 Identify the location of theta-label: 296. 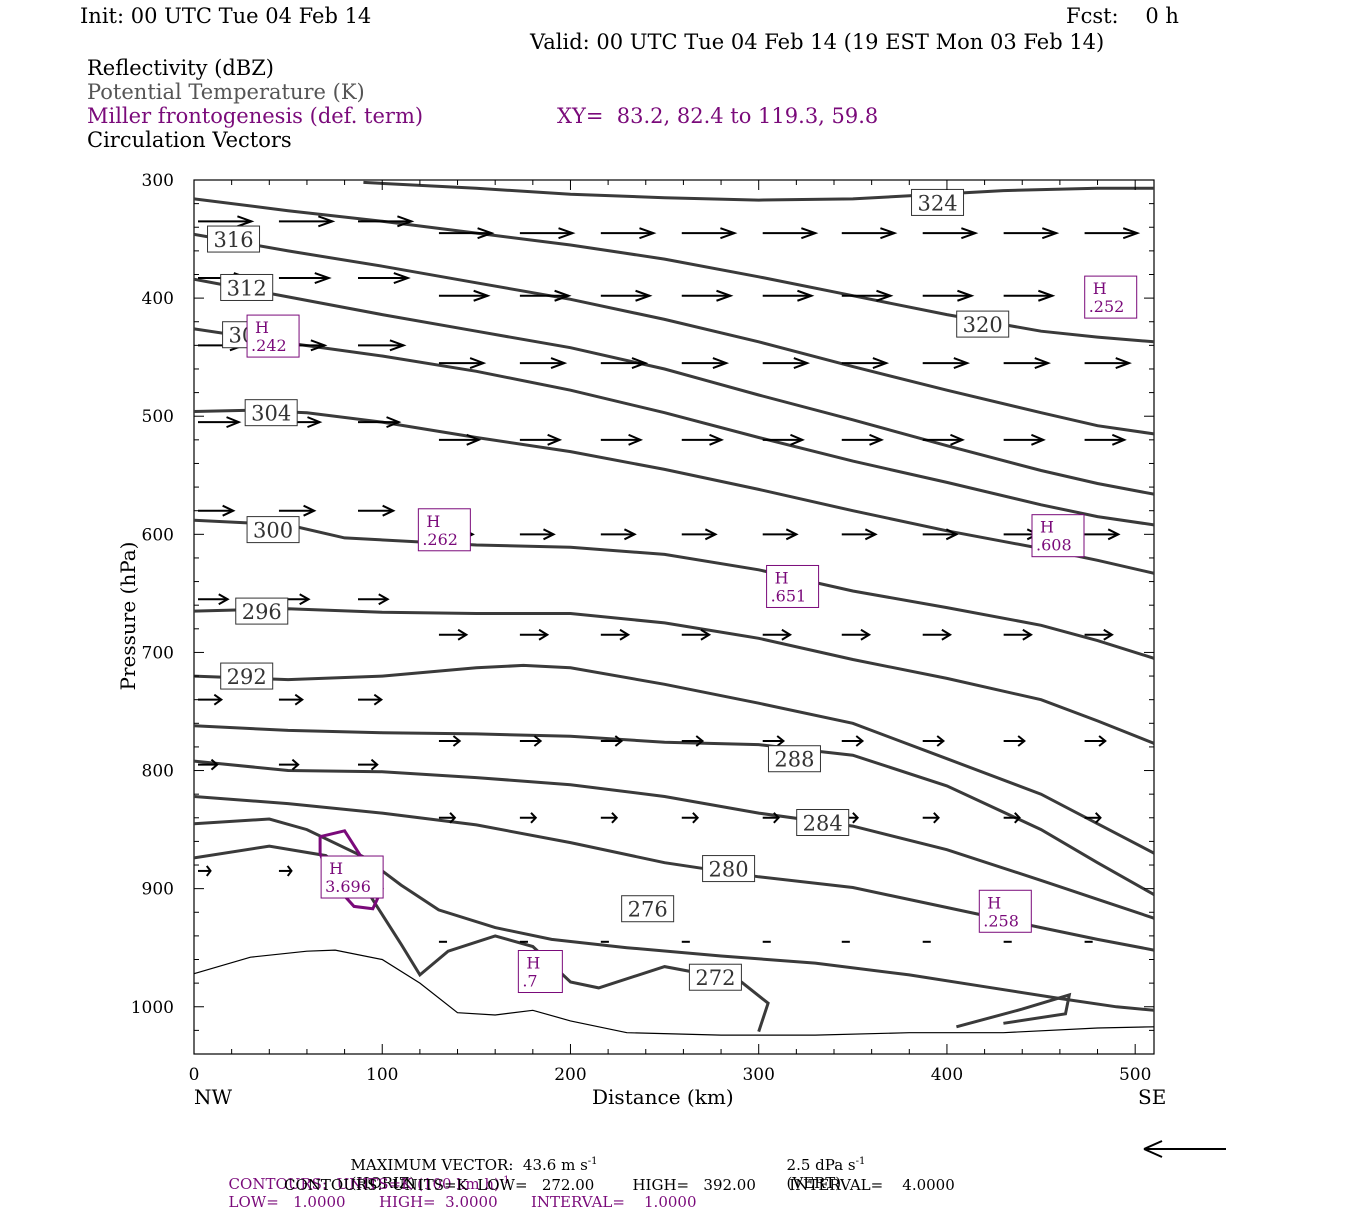
(262, 612).